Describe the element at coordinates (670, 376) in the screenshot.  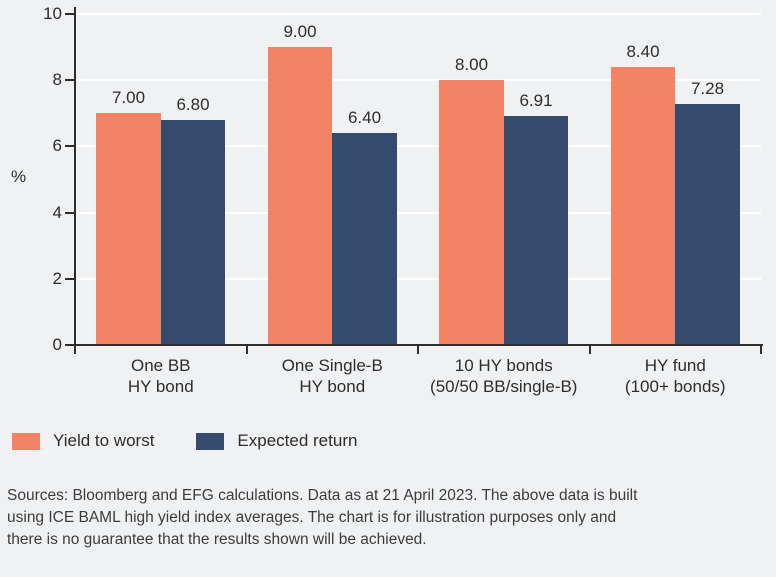
I see `category-label: HY fund (100+ bonds)` at that location.